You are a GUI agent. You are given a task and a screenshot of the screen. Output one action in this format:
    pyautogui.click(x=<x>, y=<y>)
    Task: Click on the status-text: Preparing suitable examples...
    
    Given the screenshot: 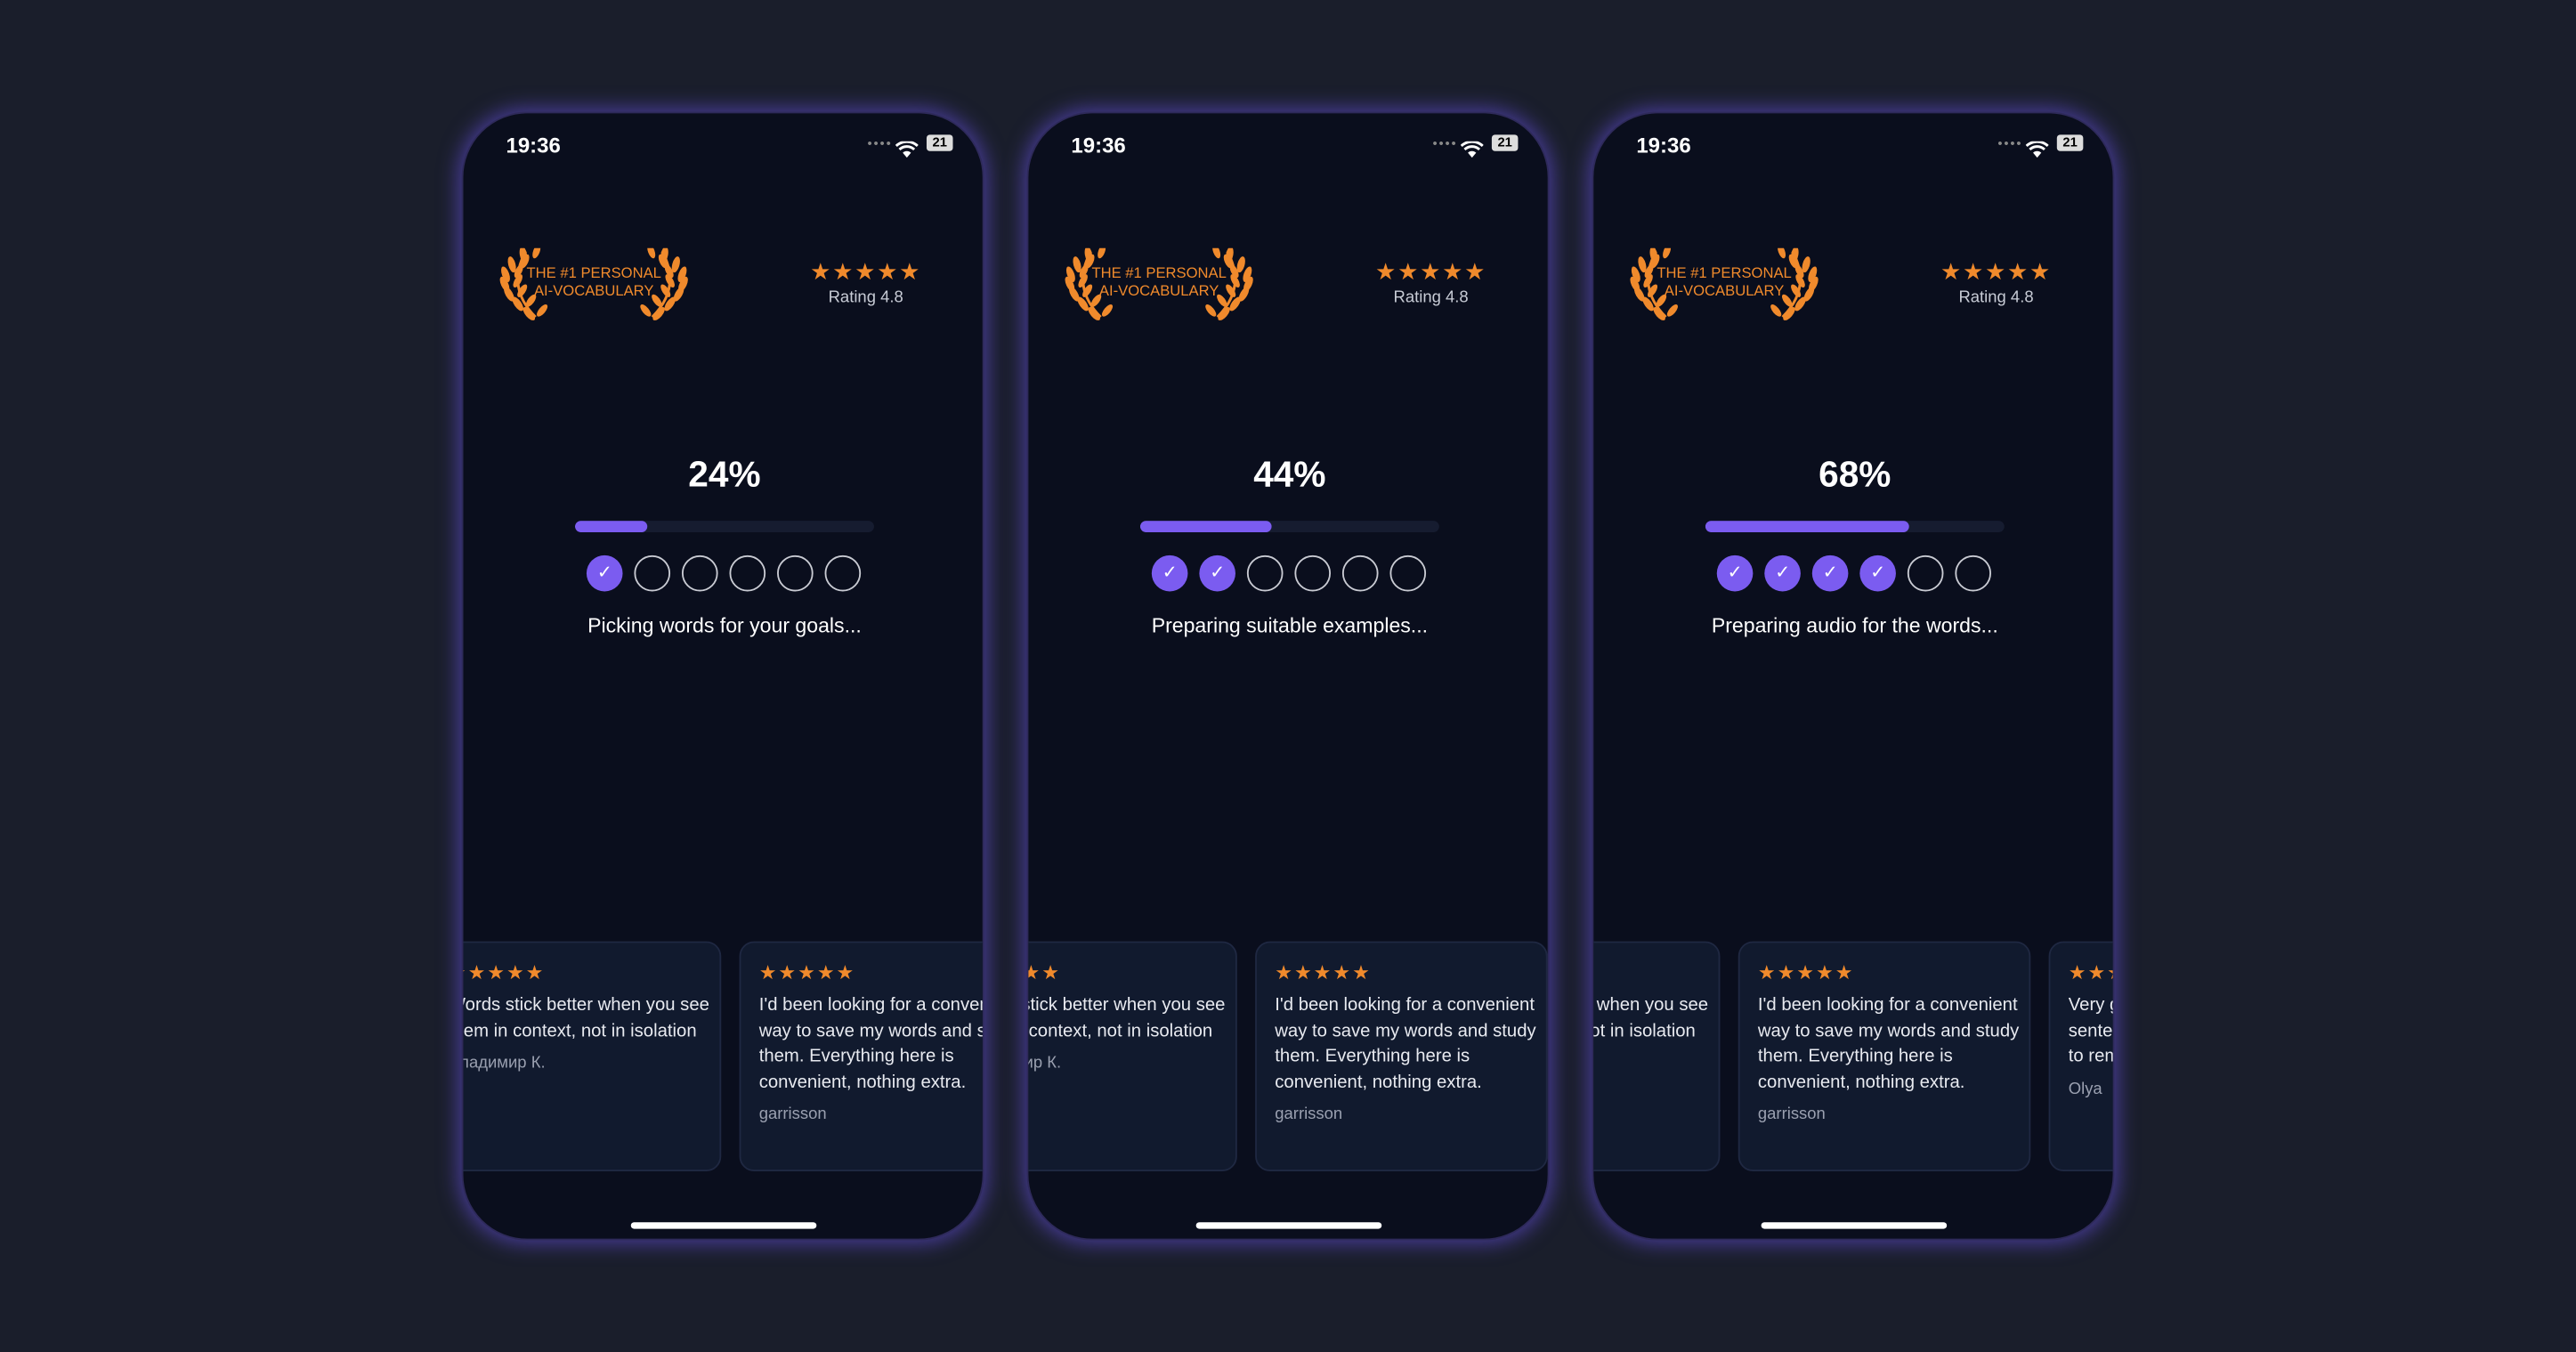 What is the action you would take?
    pyautogui.click(x=1290, y=626)
    